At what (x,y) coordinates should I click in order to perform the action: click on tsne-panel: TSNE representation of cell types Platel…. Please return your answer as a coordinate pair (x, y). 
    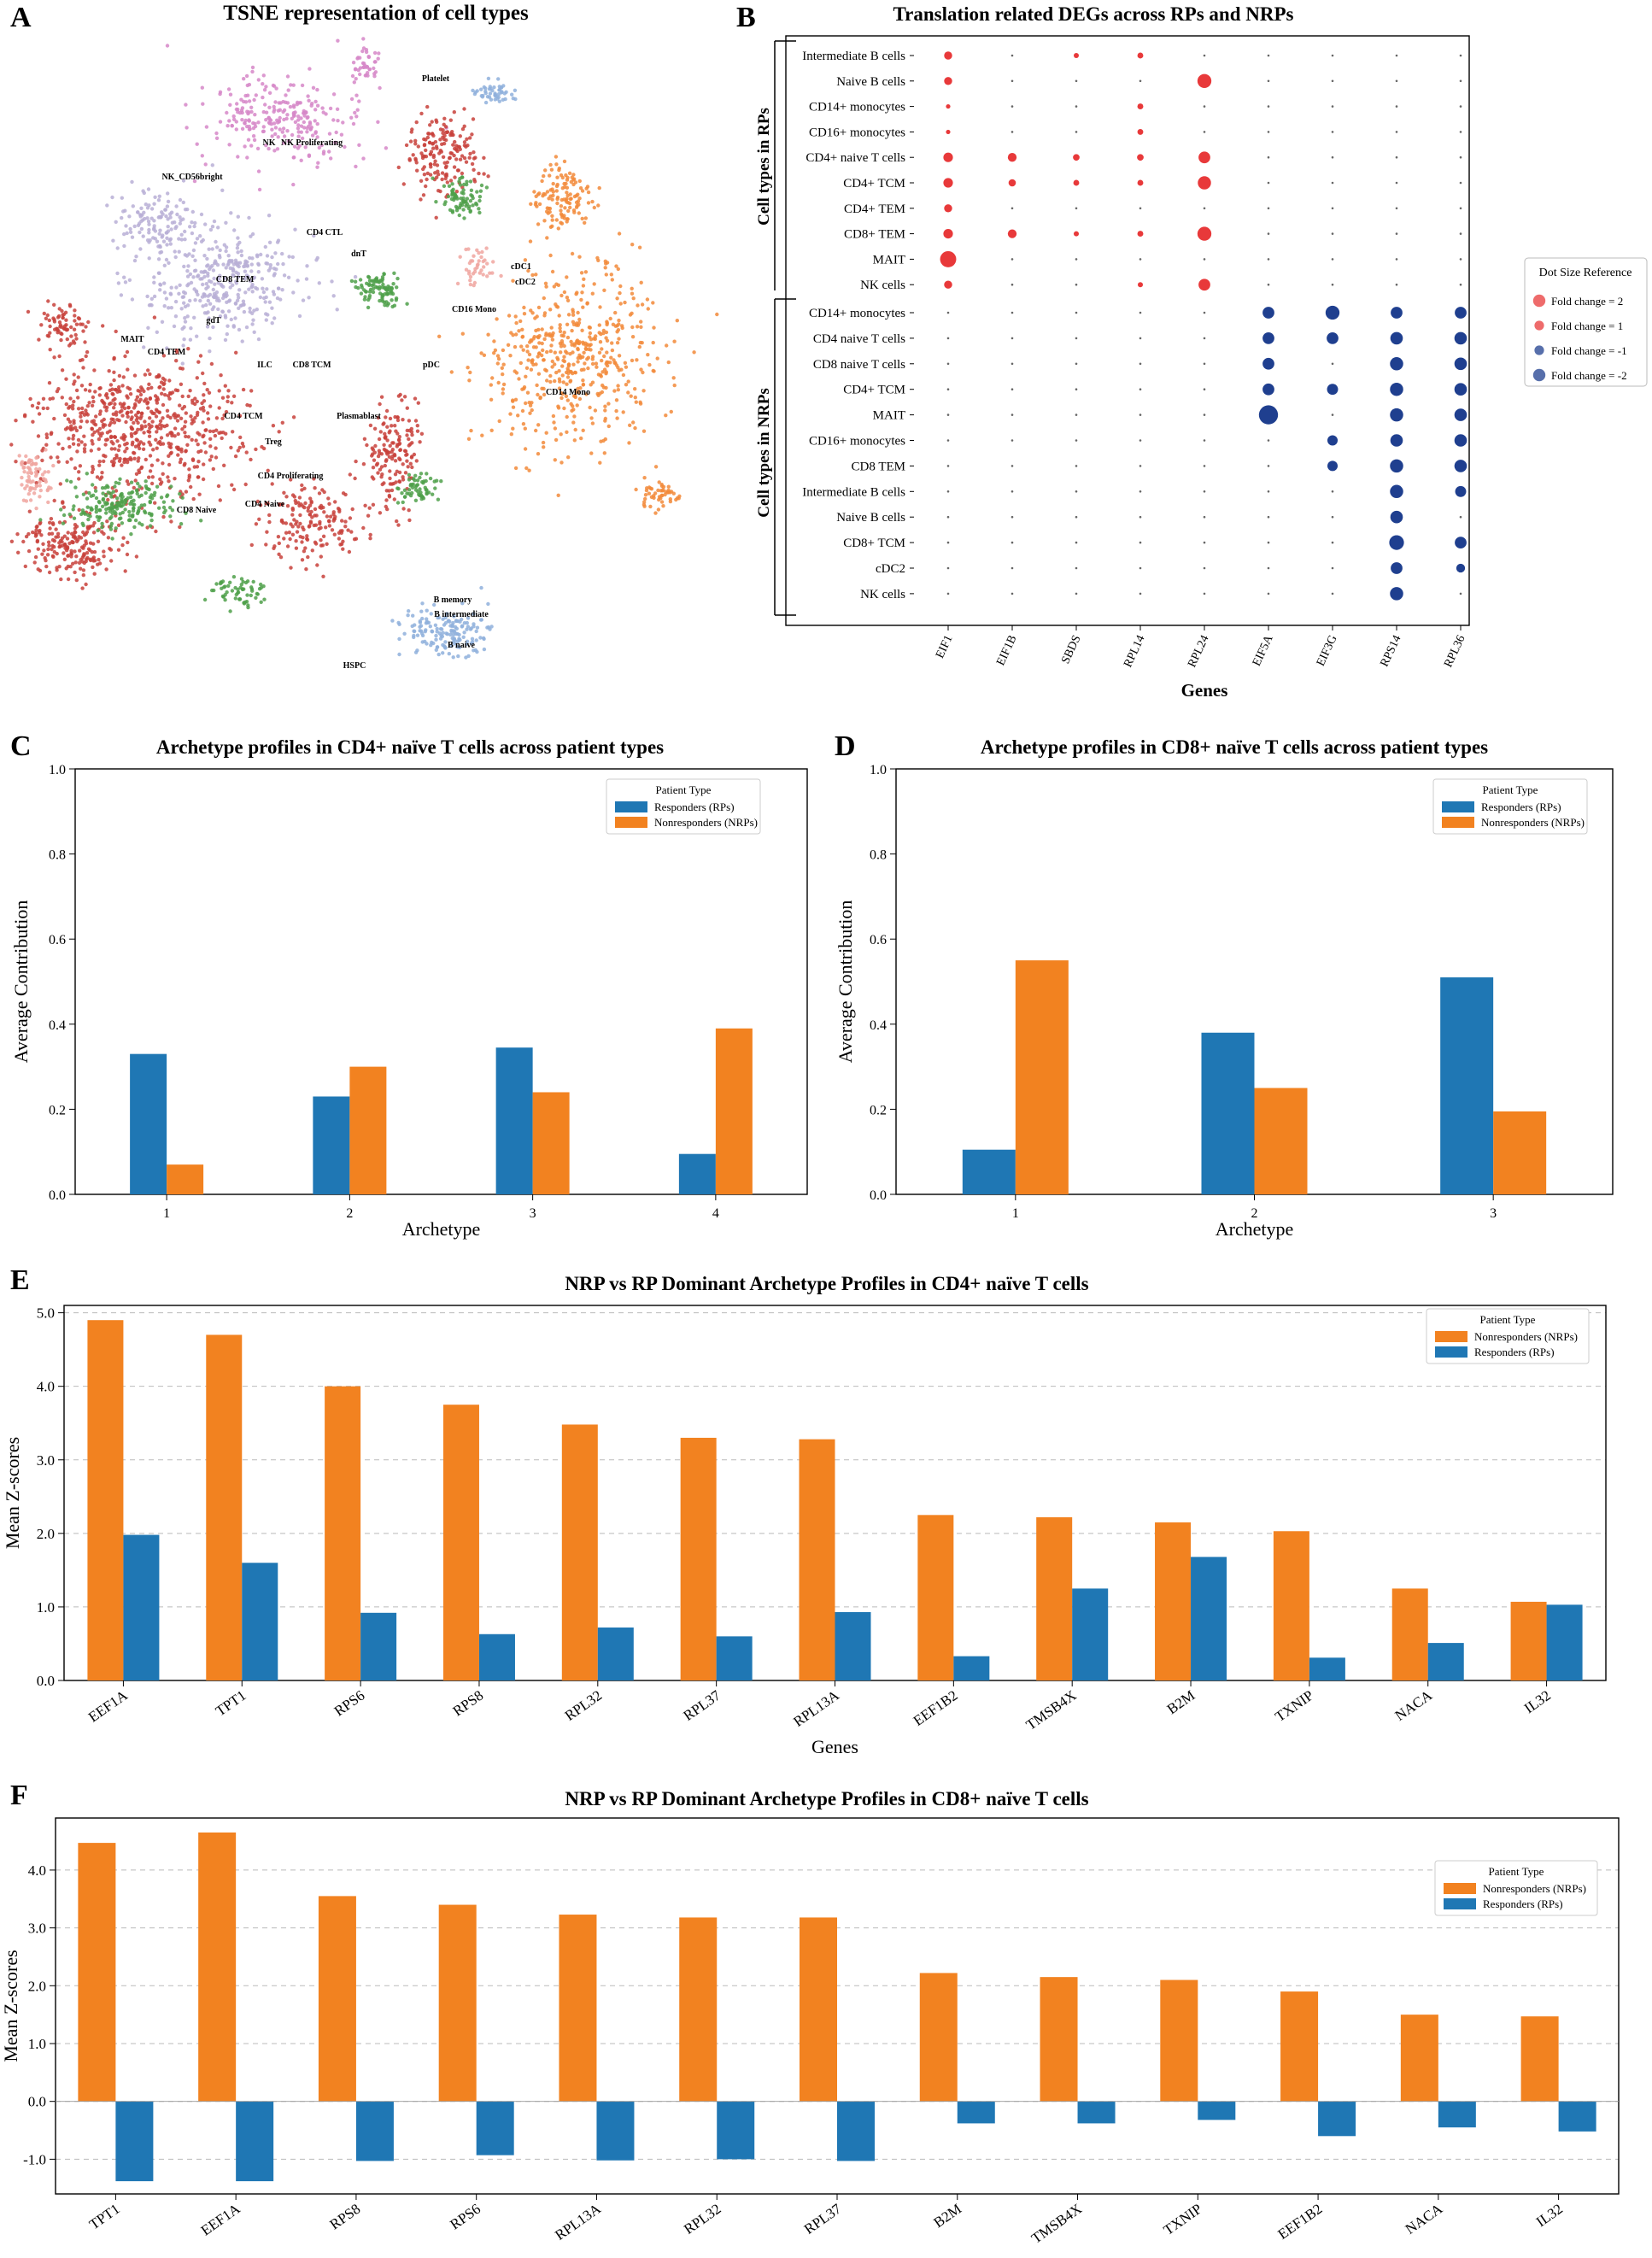
    Looking at the image, I should click on (367, 341).